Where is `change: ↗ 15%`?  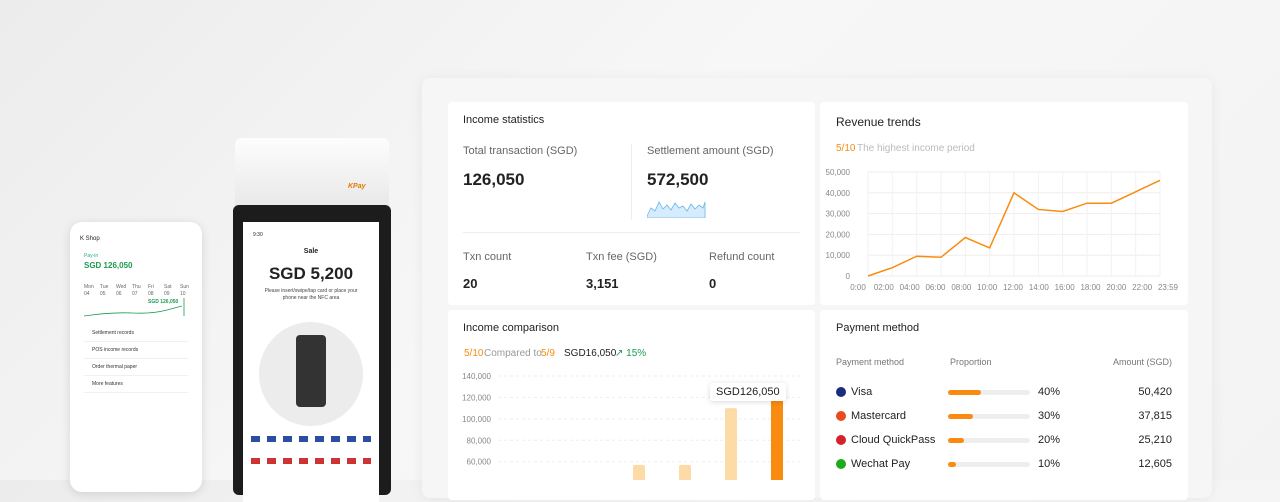
change: ↗ 15% is located at coordinates (631, 353).